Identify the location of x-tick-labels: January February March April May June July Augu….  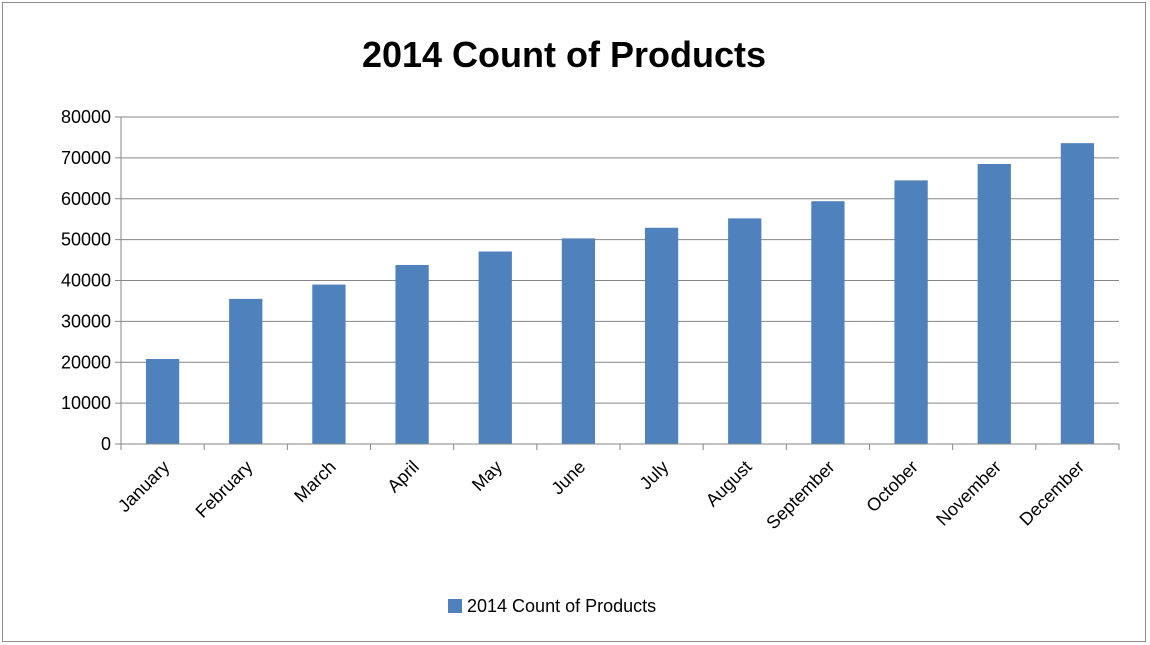
(601, 495).